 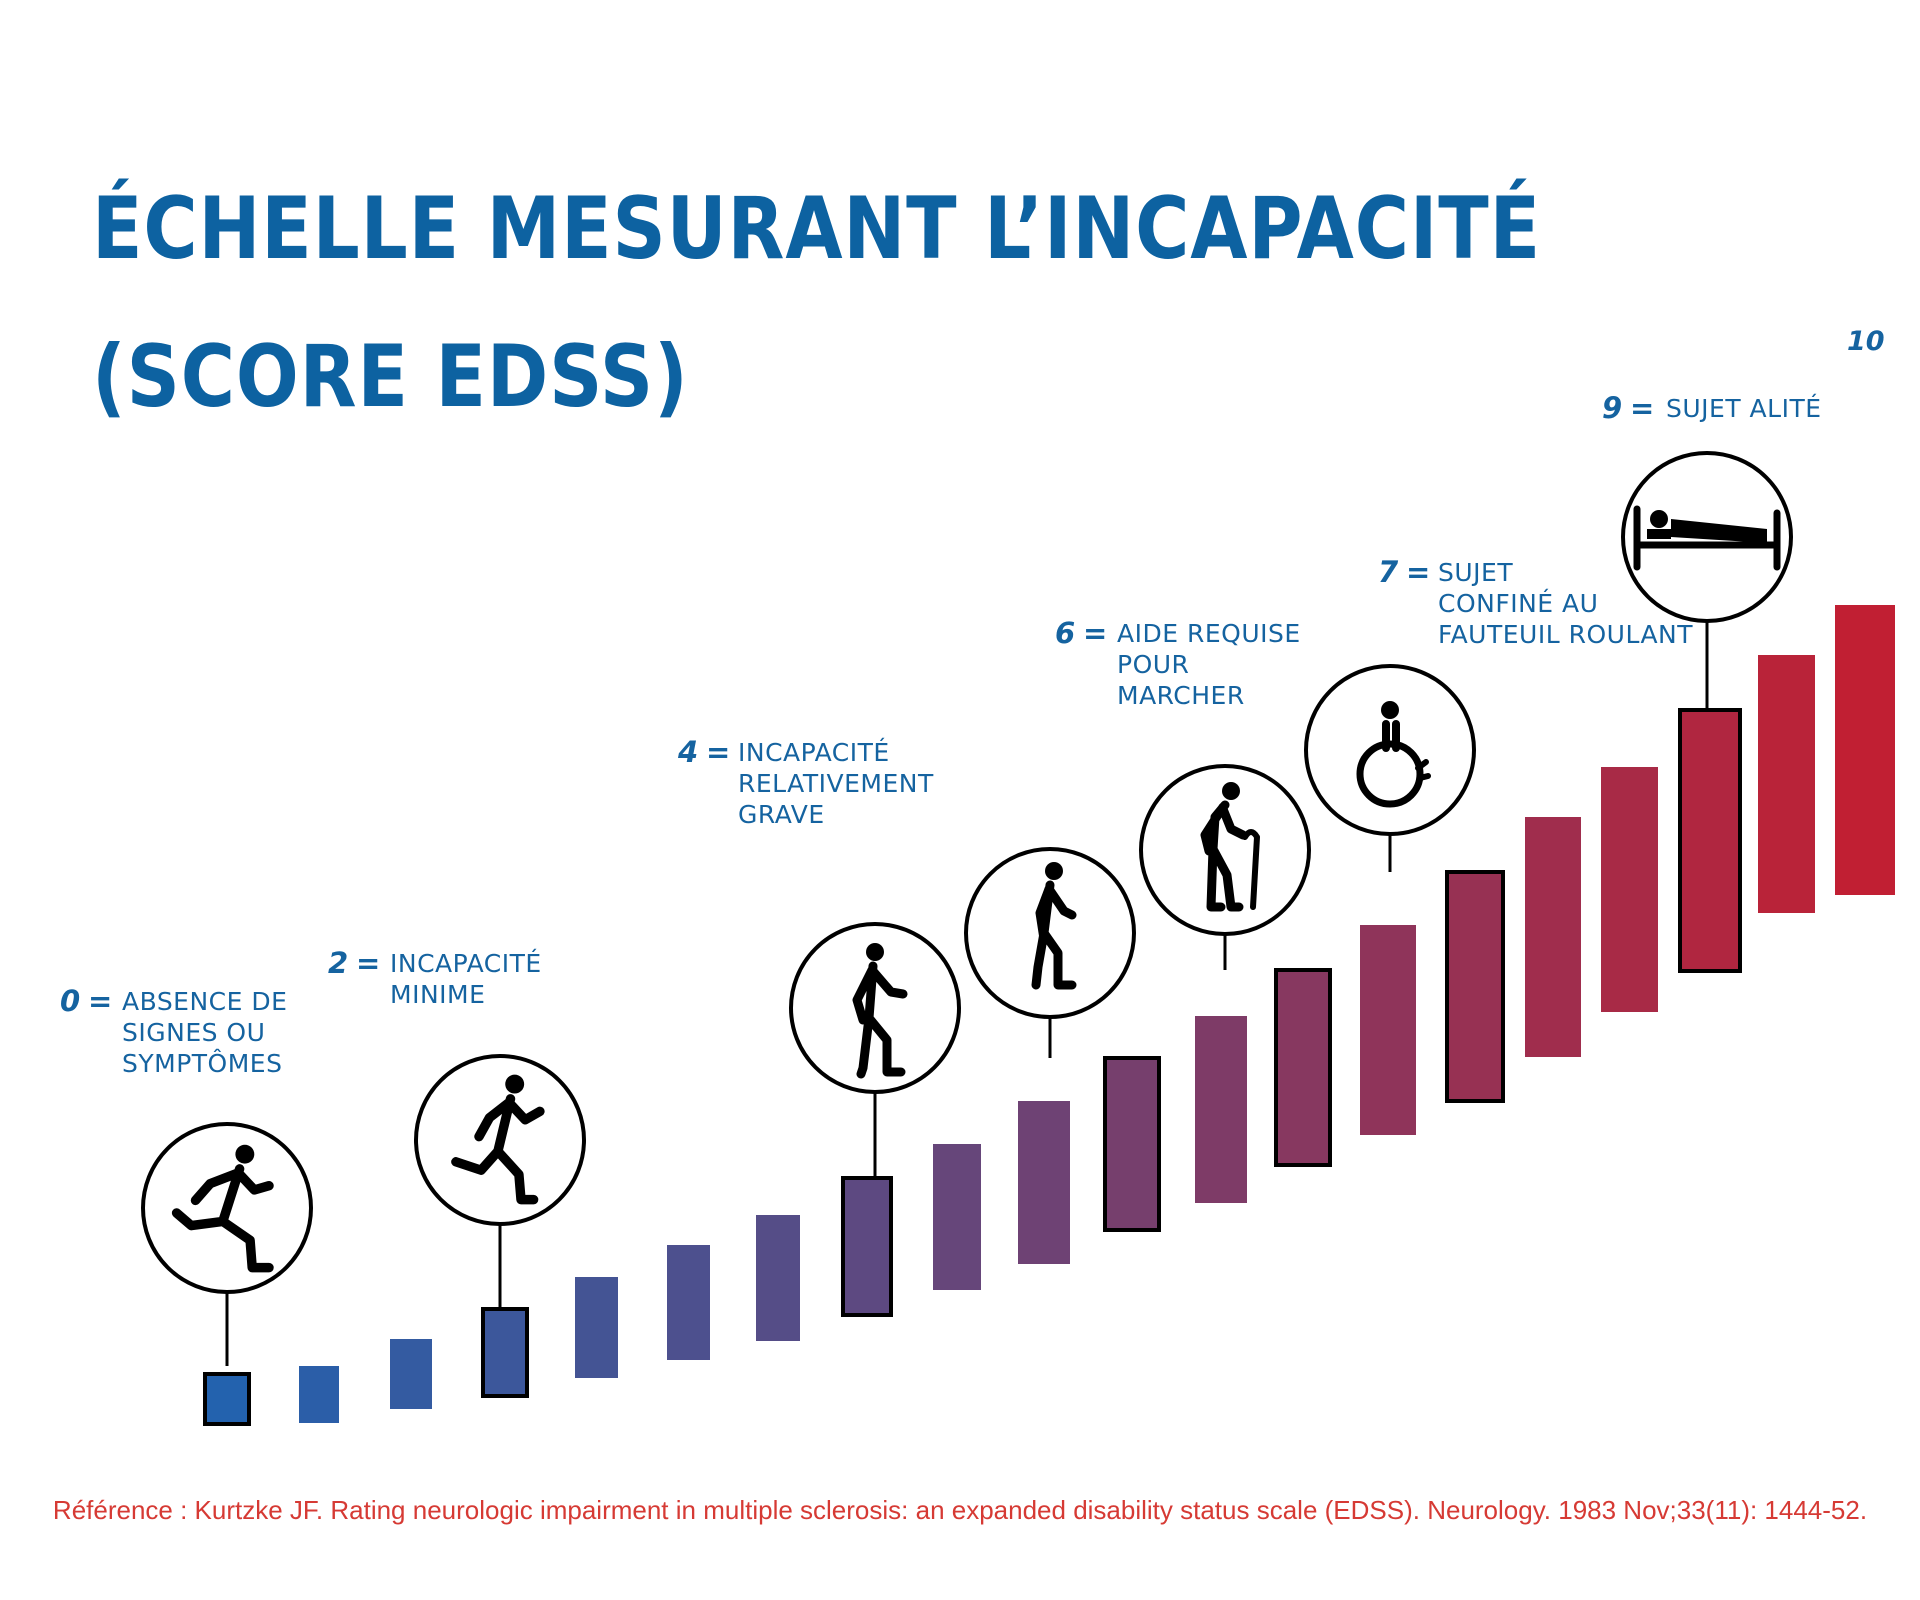 What do you see at coordinates (1153, 664) in the screenshot?
I see `milestone-line: POUR` at bounding box center [1153, 664].